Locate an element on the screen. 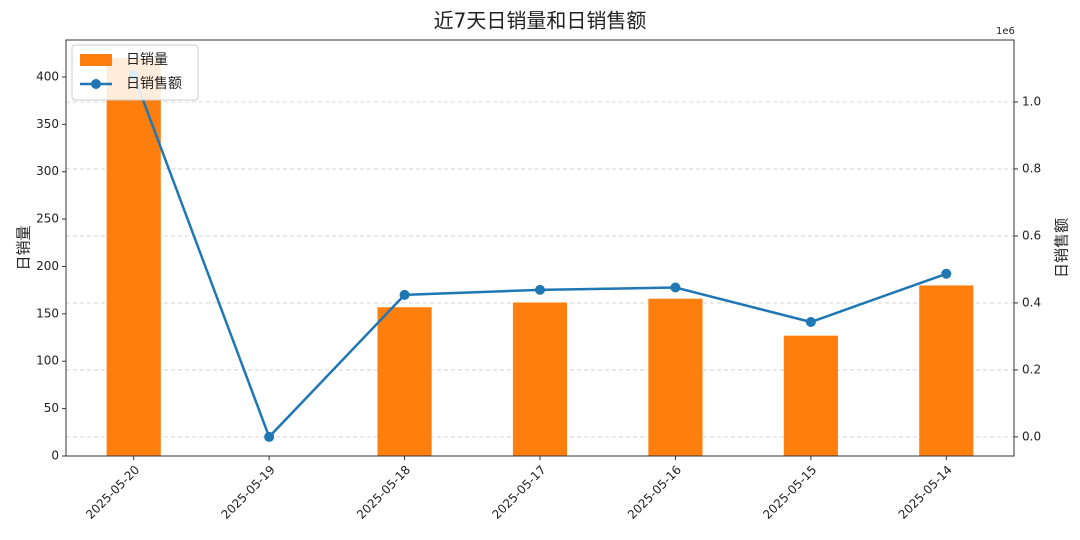 Image resolution: width=1080 pixels, height=540 pixels. y-tick-label: 400 is located at coordinates (47, 76).